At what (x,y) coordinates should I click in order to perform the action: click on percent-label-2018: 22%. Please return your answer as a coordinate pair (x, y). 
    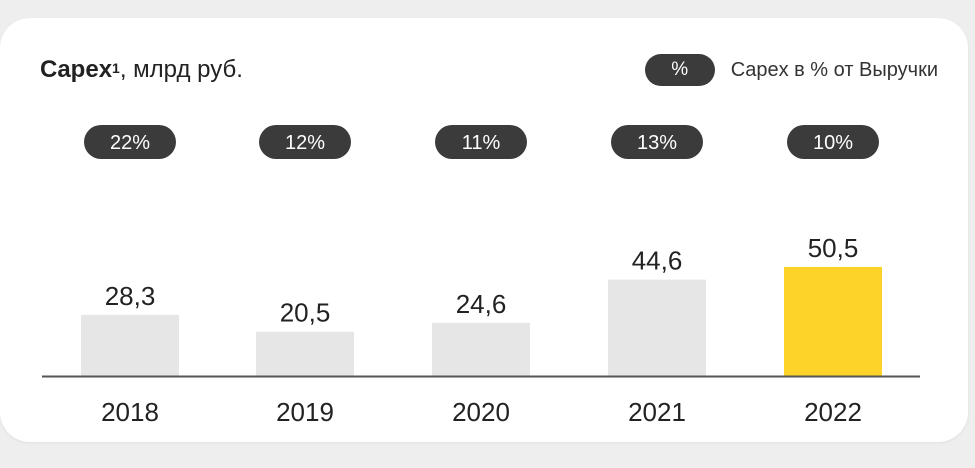
    Looking at the image, I should click on (130, 143).